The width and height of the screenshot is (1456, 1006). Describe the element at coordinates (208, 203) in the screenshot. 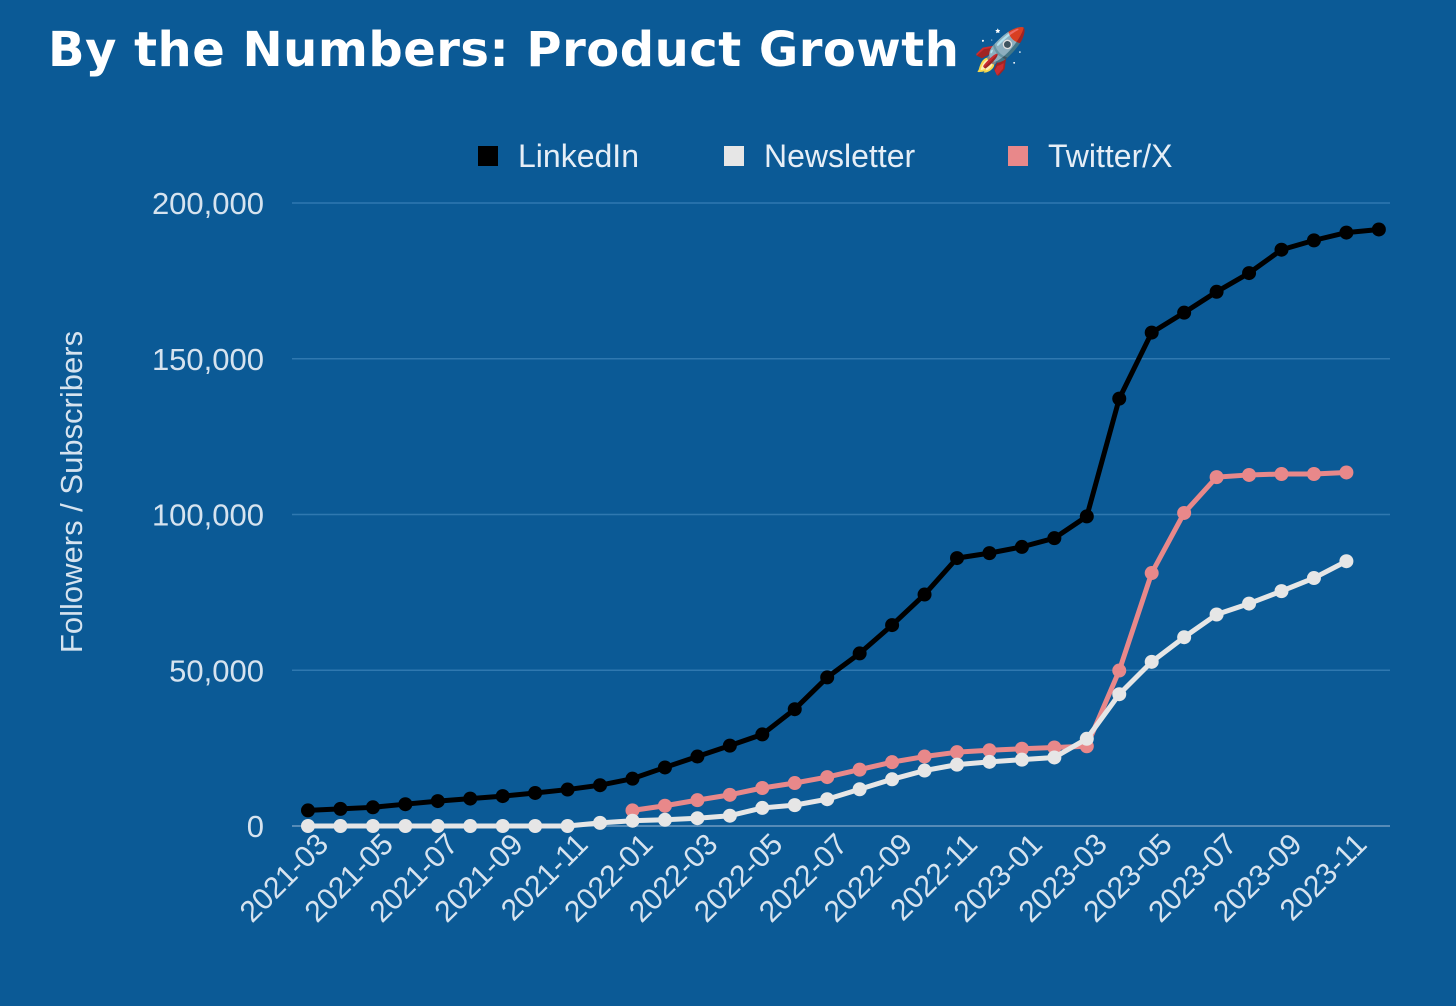

I see `y-tick-label: 200,000` at that location.